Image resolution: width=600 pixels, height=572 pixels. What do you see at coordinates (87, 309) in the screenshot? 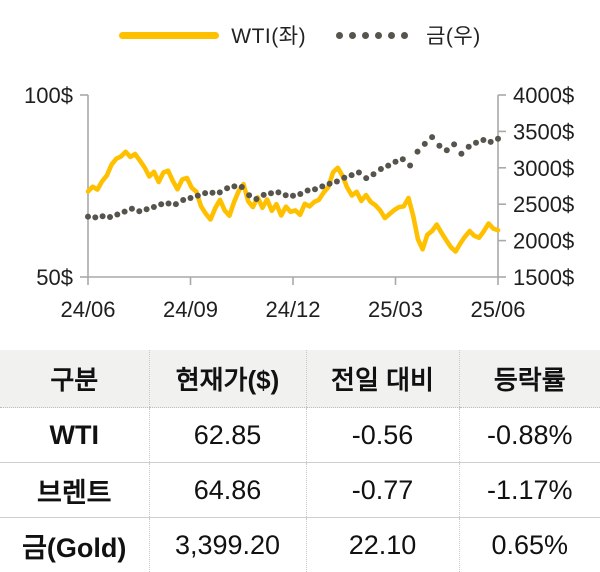
I see `x-axis-tick-label: 24/06` at bounding box center [87, 309].